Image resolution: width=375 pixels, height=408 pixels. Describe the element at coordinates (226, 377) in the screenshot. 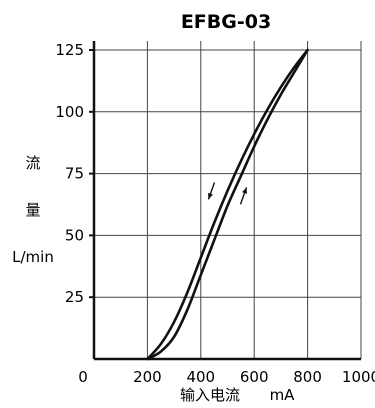

I see `x-tick-labels: 0 200 400 600 800 1000` at that location.